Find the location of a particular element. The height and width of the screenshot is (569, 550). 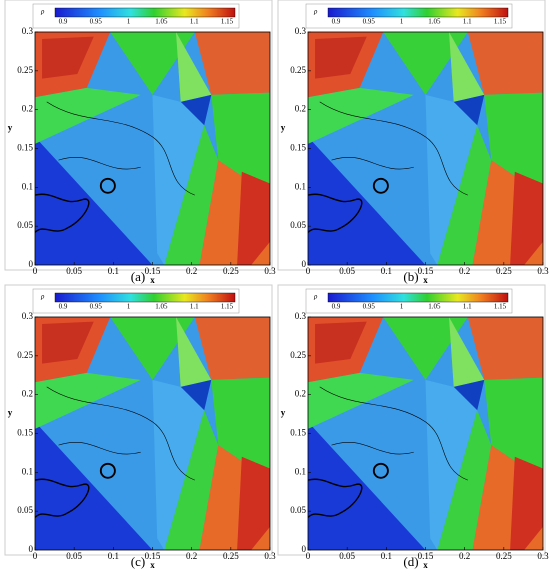

panel-label: (b) is located at coordinates (410, 276).